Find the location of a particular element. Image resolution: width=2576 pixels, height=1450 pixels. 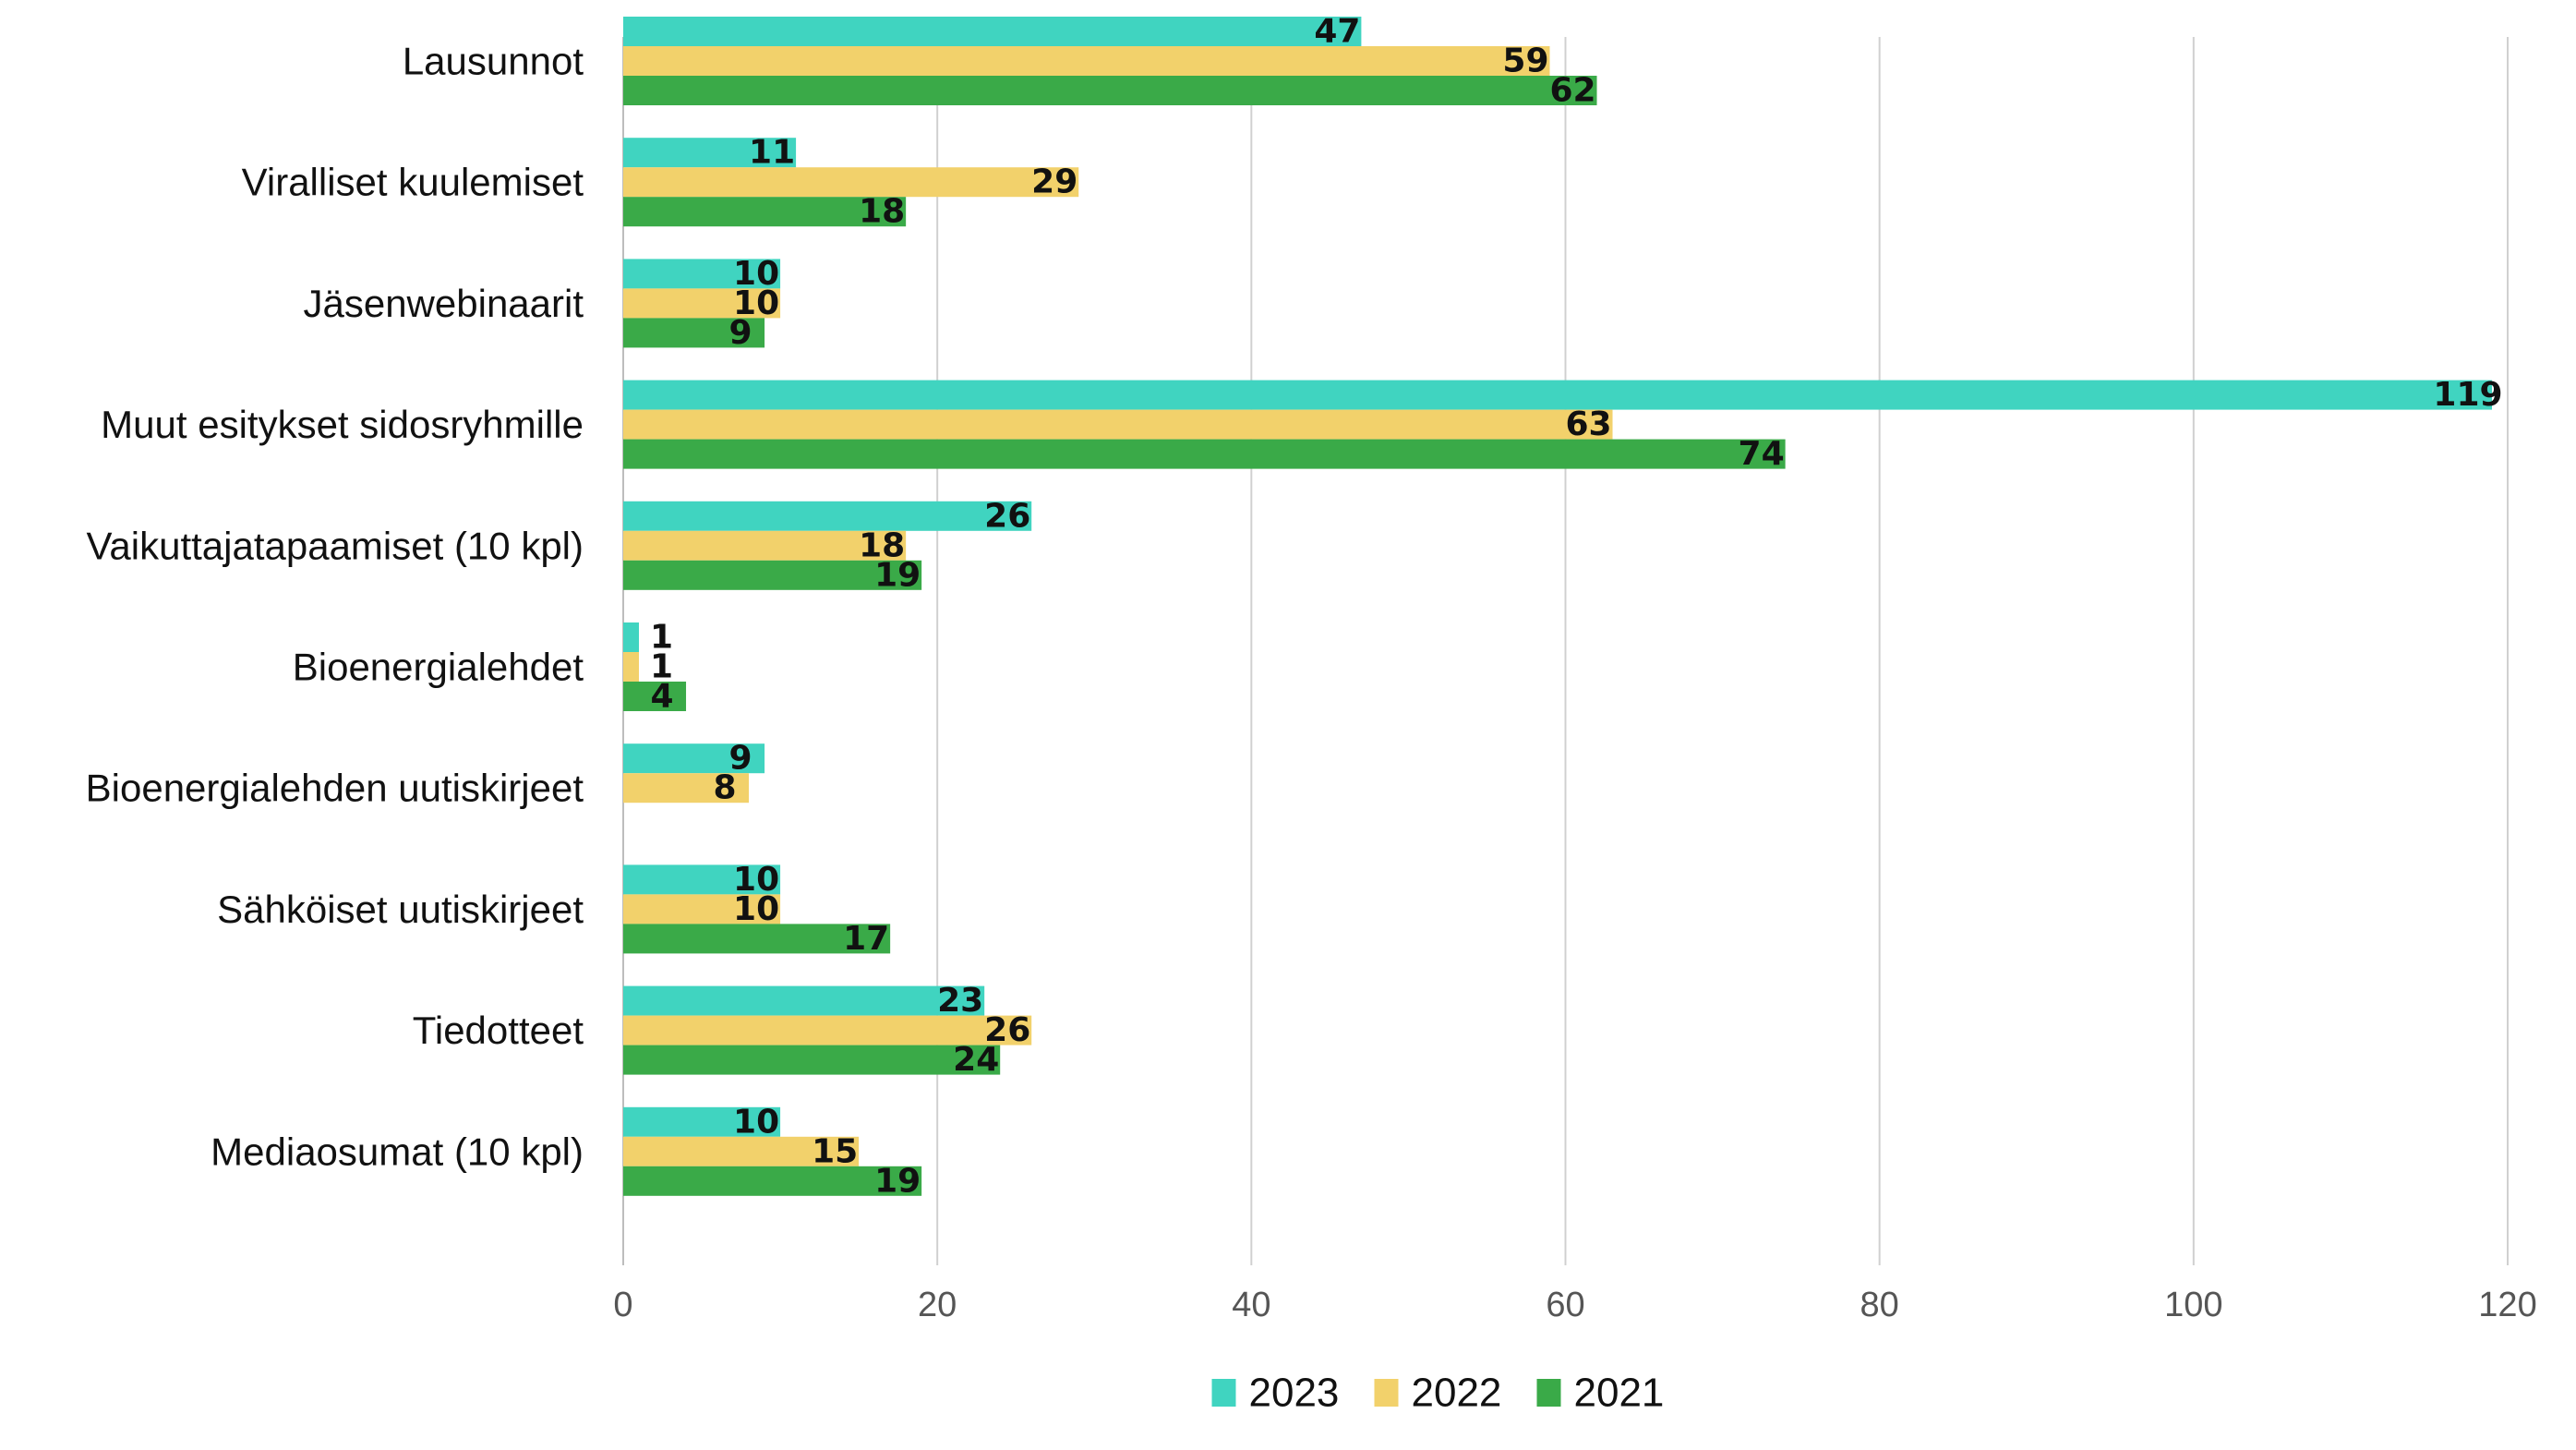

data-label: 74 is located at coordinates (1762, 454).